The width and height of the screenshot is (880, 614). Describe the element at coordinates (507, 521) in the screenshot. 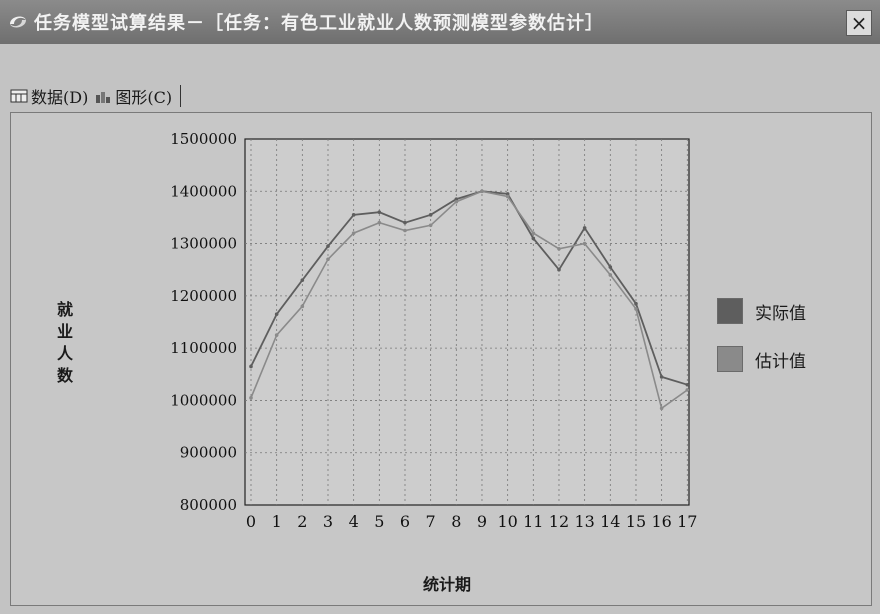

I see `x-tick-label: 10` at that location.